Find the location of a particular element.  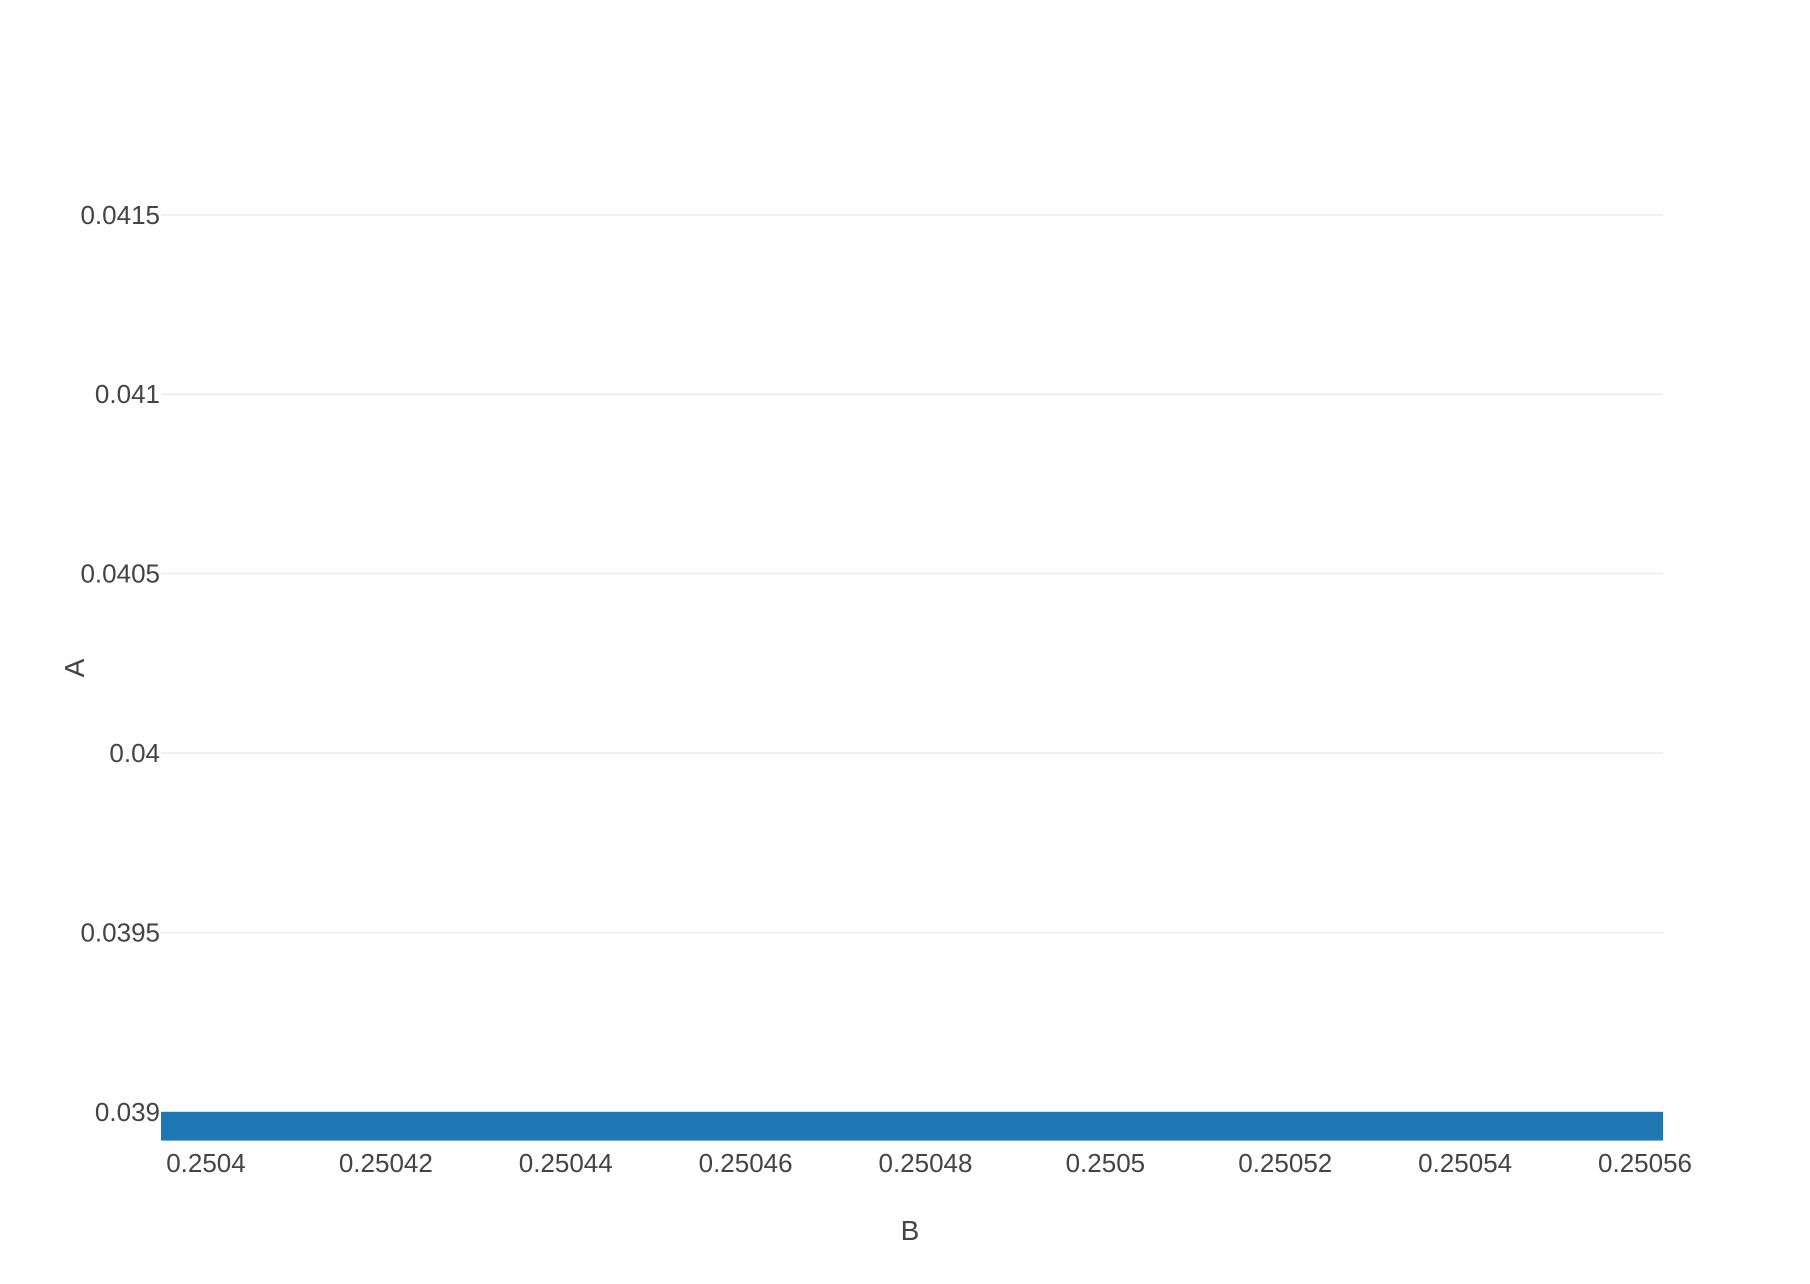

y-tick-label: 0.041 is located at coordinates (127, 394).